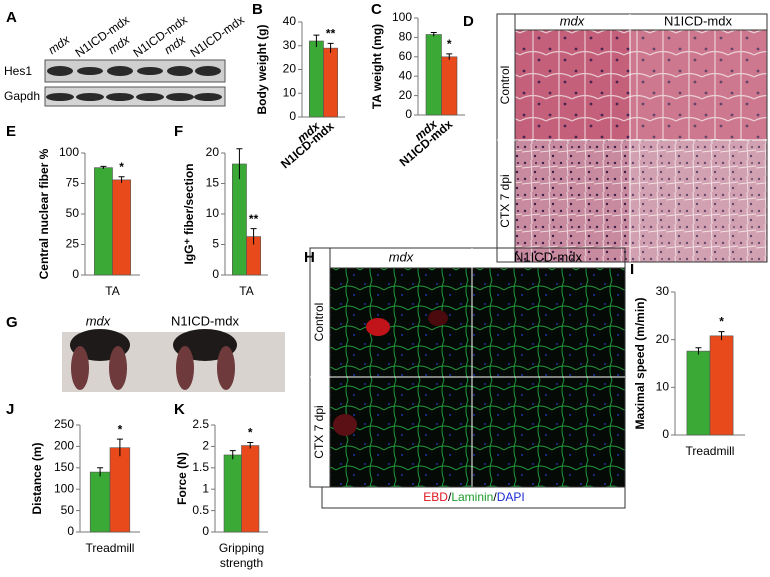 The image size is (770, 577). What do you see at coordinates (22, 96) in the screenshot?
I see `row-label: Gapdh` at bounding box center [22, 96].